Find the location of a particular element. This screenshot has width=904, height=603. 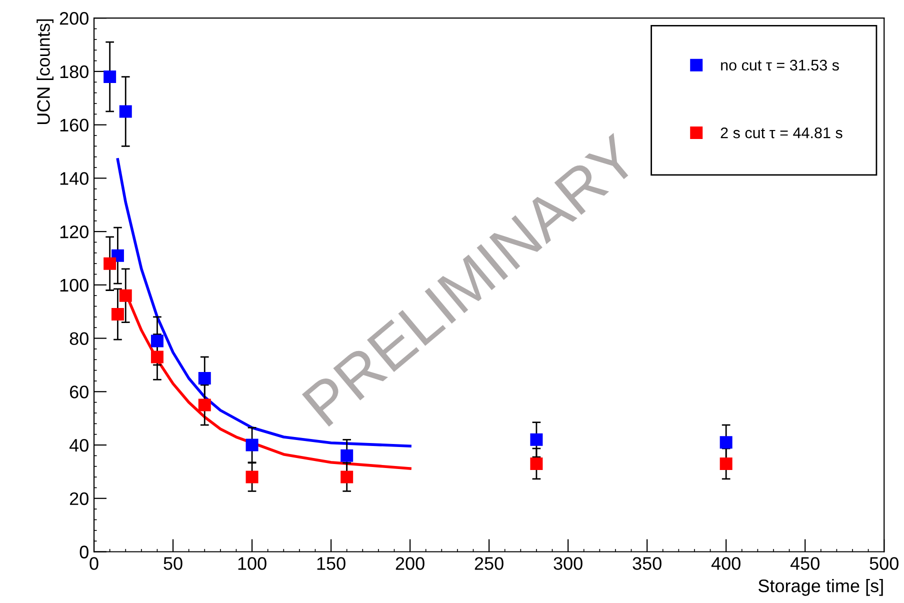

y-tick-label: 0 is located at coordinates (84, 552).